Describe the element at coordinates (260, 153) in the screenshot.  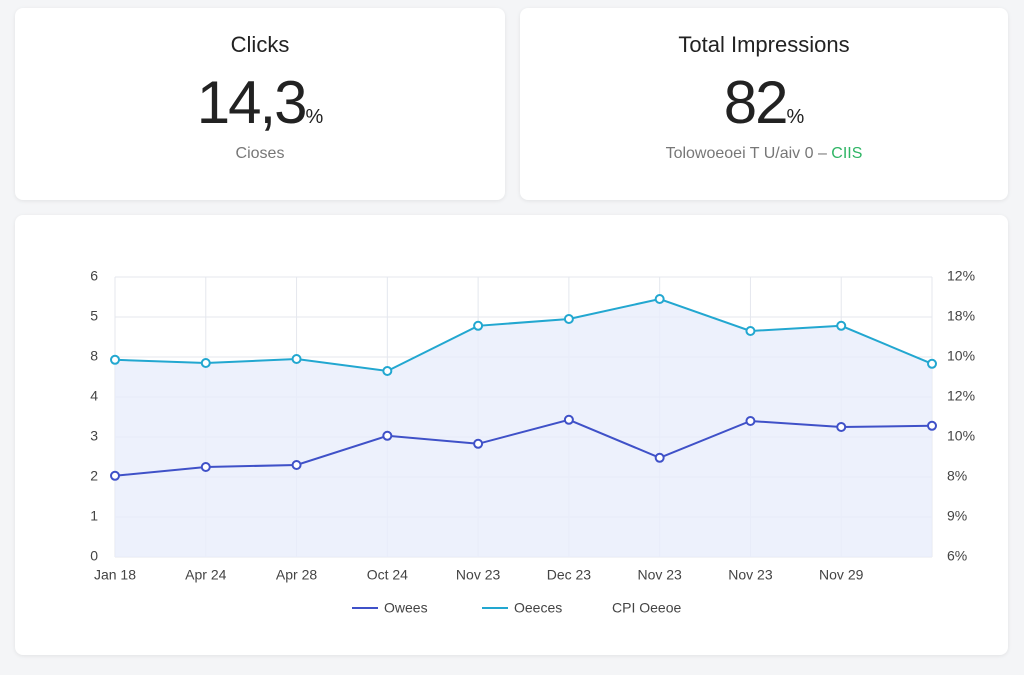
I see `kpi-note: Cioses` at that location.